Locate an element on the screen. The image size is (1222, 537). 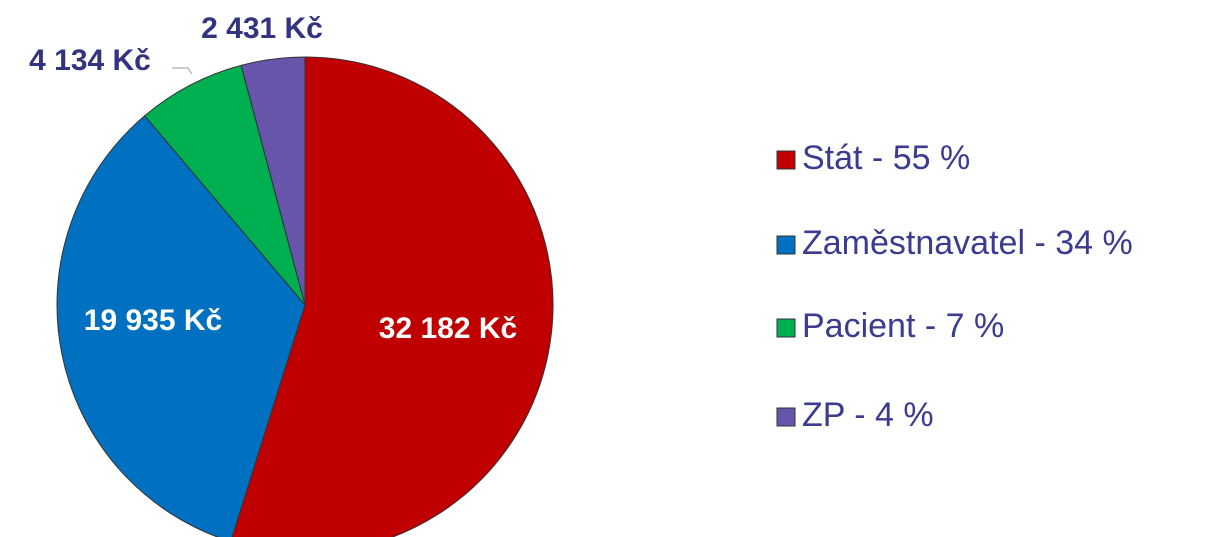
legend-label: Stát - 55 % is located at coordinates (886, 158).